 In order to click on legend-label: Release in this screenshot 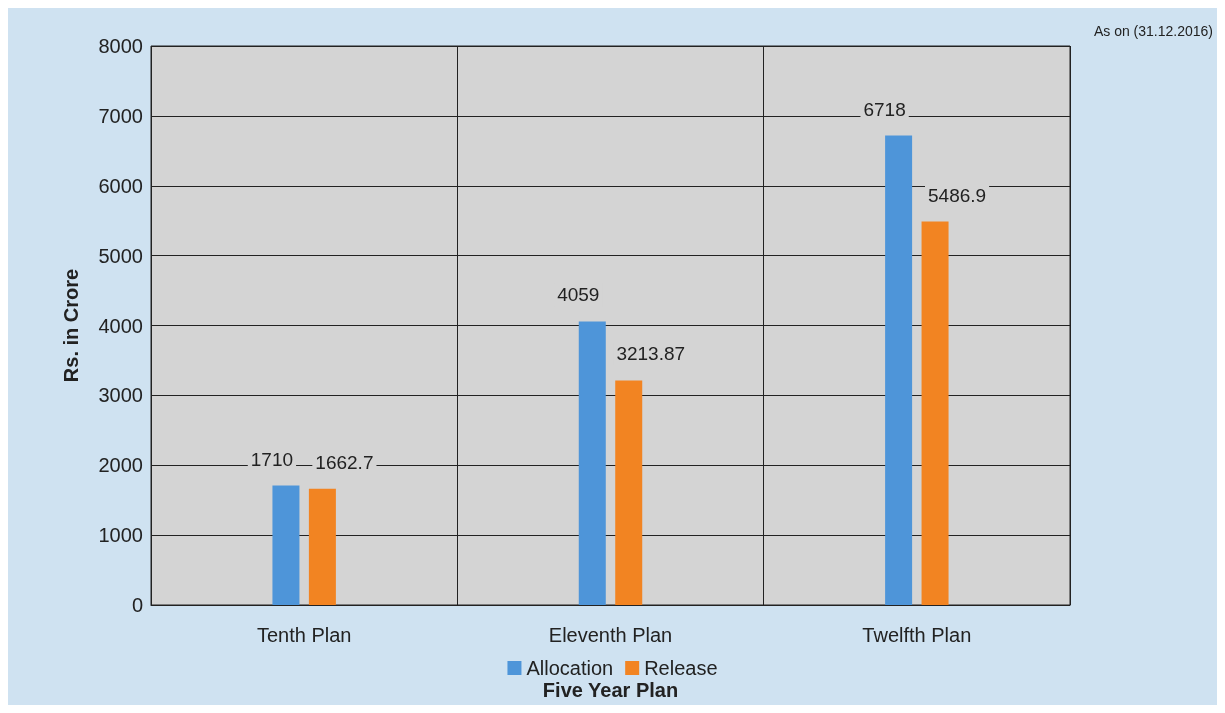, I will do `click(681, 668)`.